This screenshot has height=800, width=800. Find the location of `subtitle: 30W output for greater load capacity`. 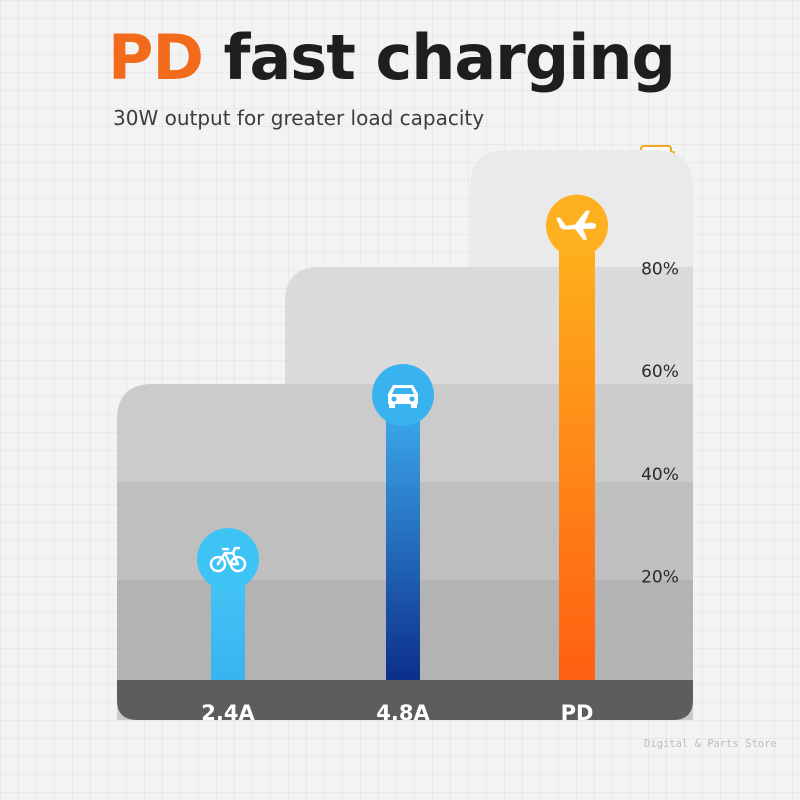

subtitle: 30W output for greater load capacity is located at coordinates (299, 118).